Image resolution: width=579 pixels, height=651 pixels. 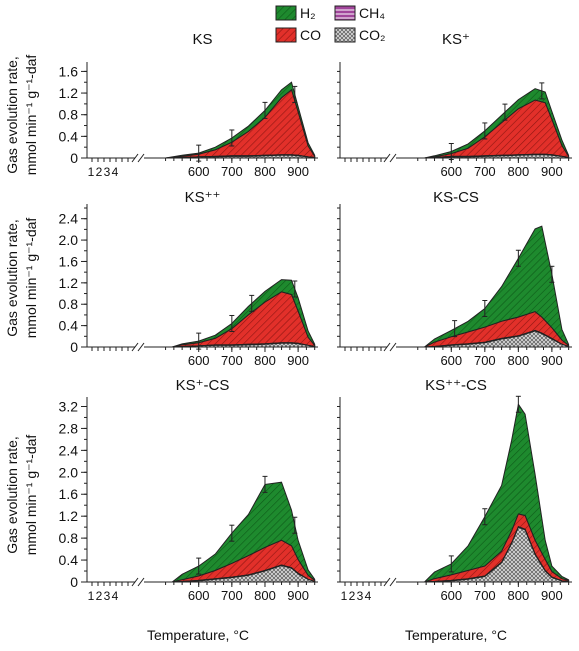 I want to click on chart-panel-4: KS-CS 600 700 800 900, so click(x=454, y=278).